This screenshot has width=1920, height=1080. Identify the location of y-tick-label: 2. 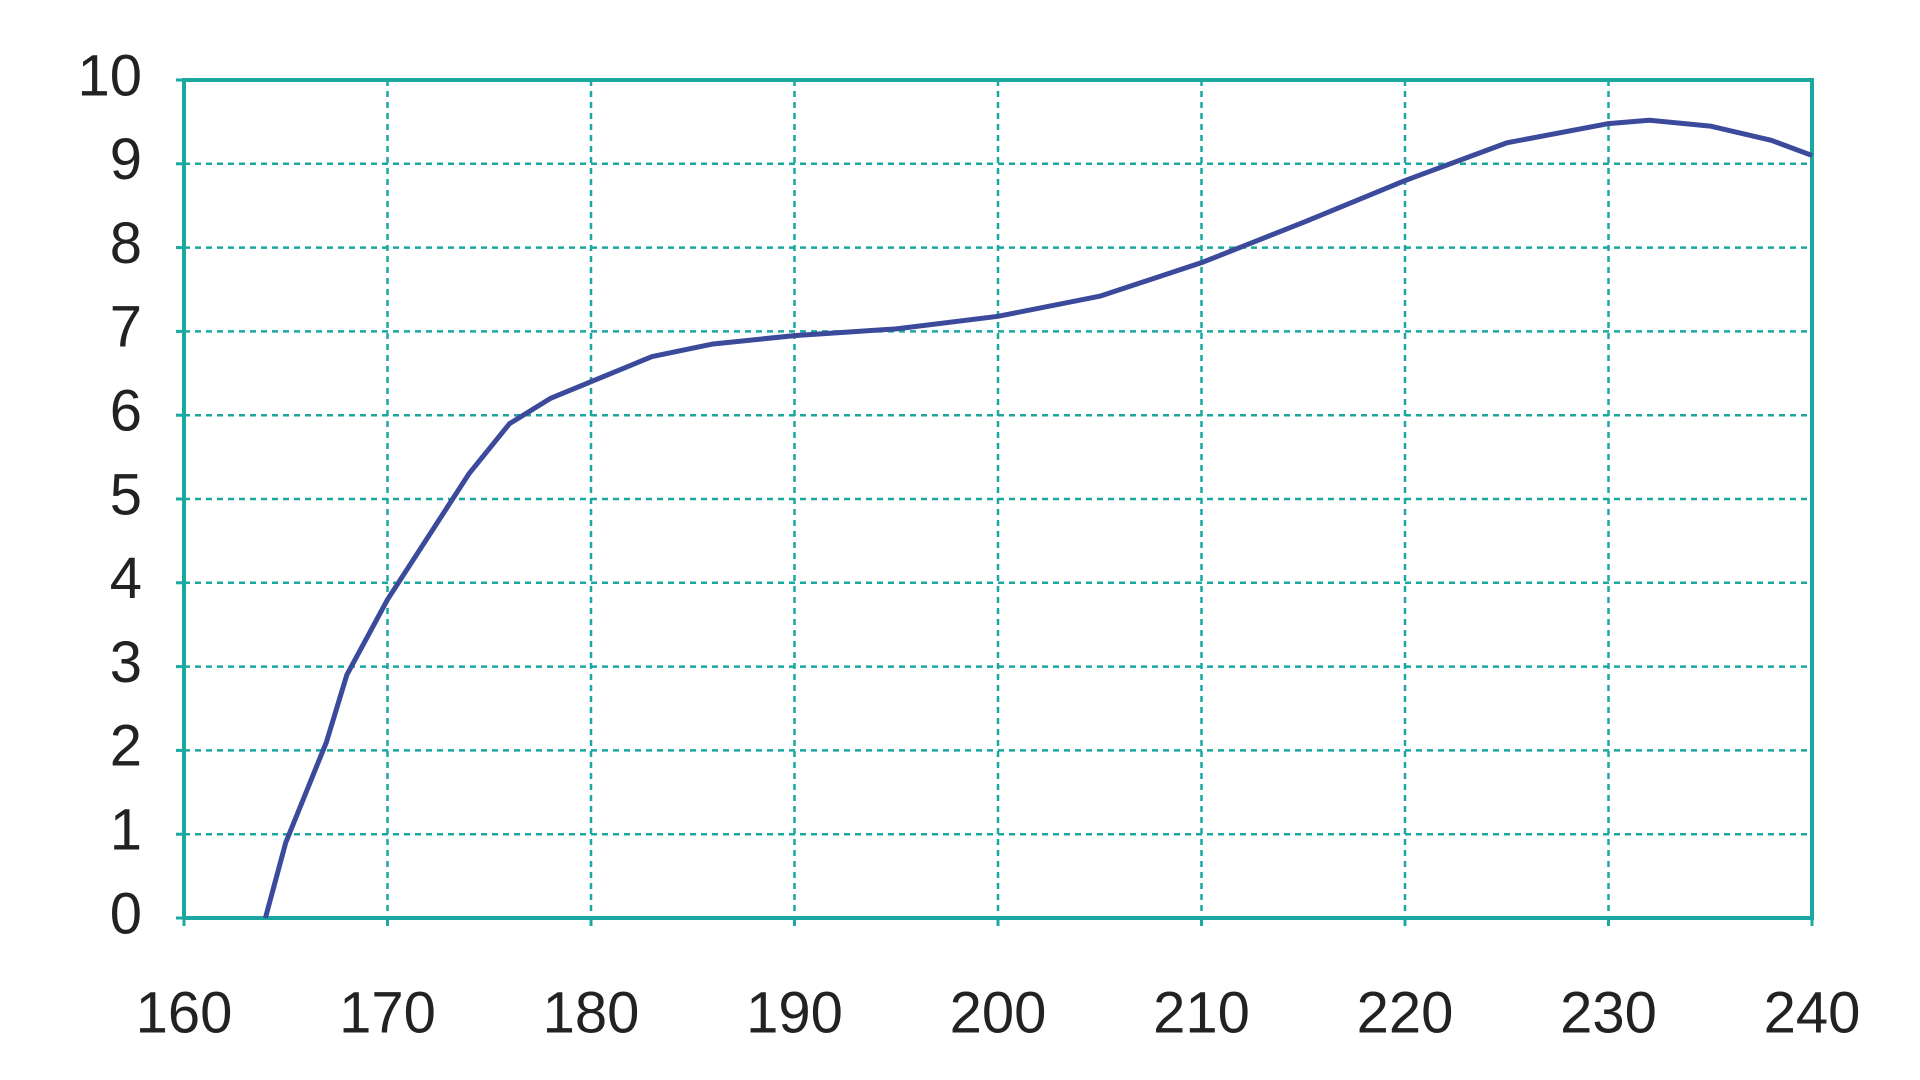
(126, 746).